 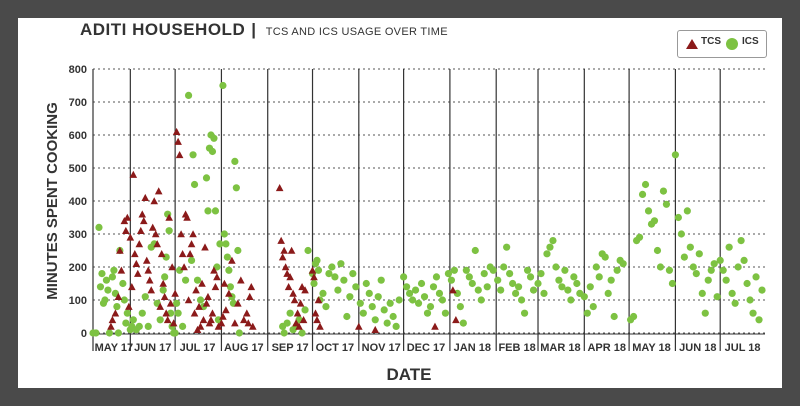 I want to click on x-tick-label: APR 18, so click(x=606, y=348).